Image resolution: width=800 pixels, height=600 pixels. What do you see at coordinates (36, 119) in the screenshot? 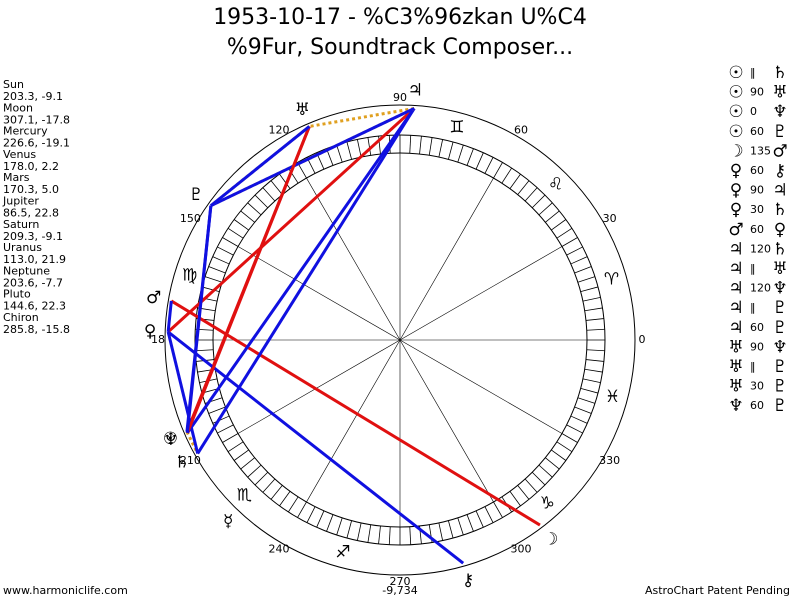
I see `planet-coords: 307.1, -17.8` at bounding box center [36, 119].